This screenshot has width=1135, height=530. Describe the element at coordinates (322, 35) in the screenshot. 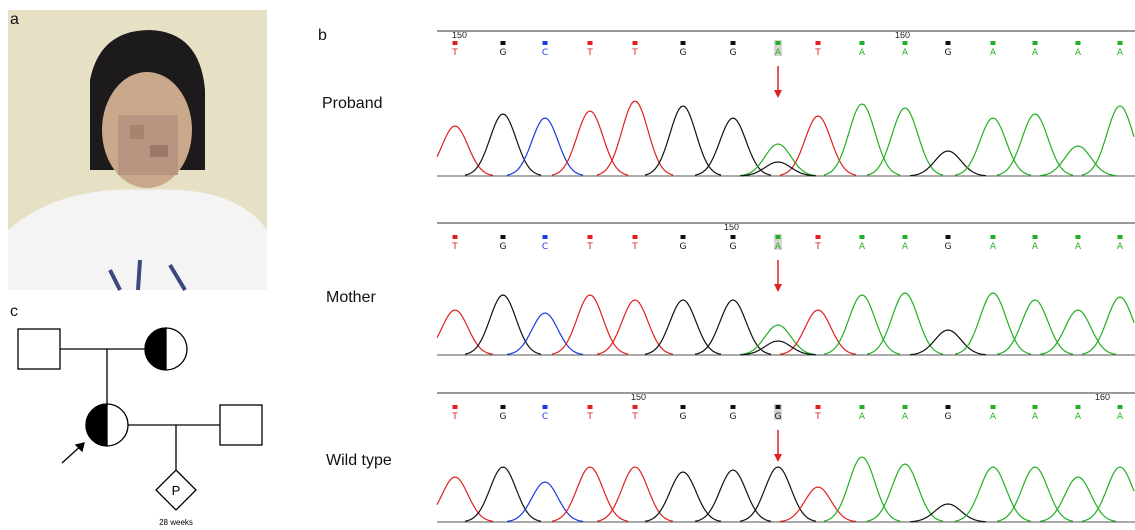

I see `panel-label: b` at that location.